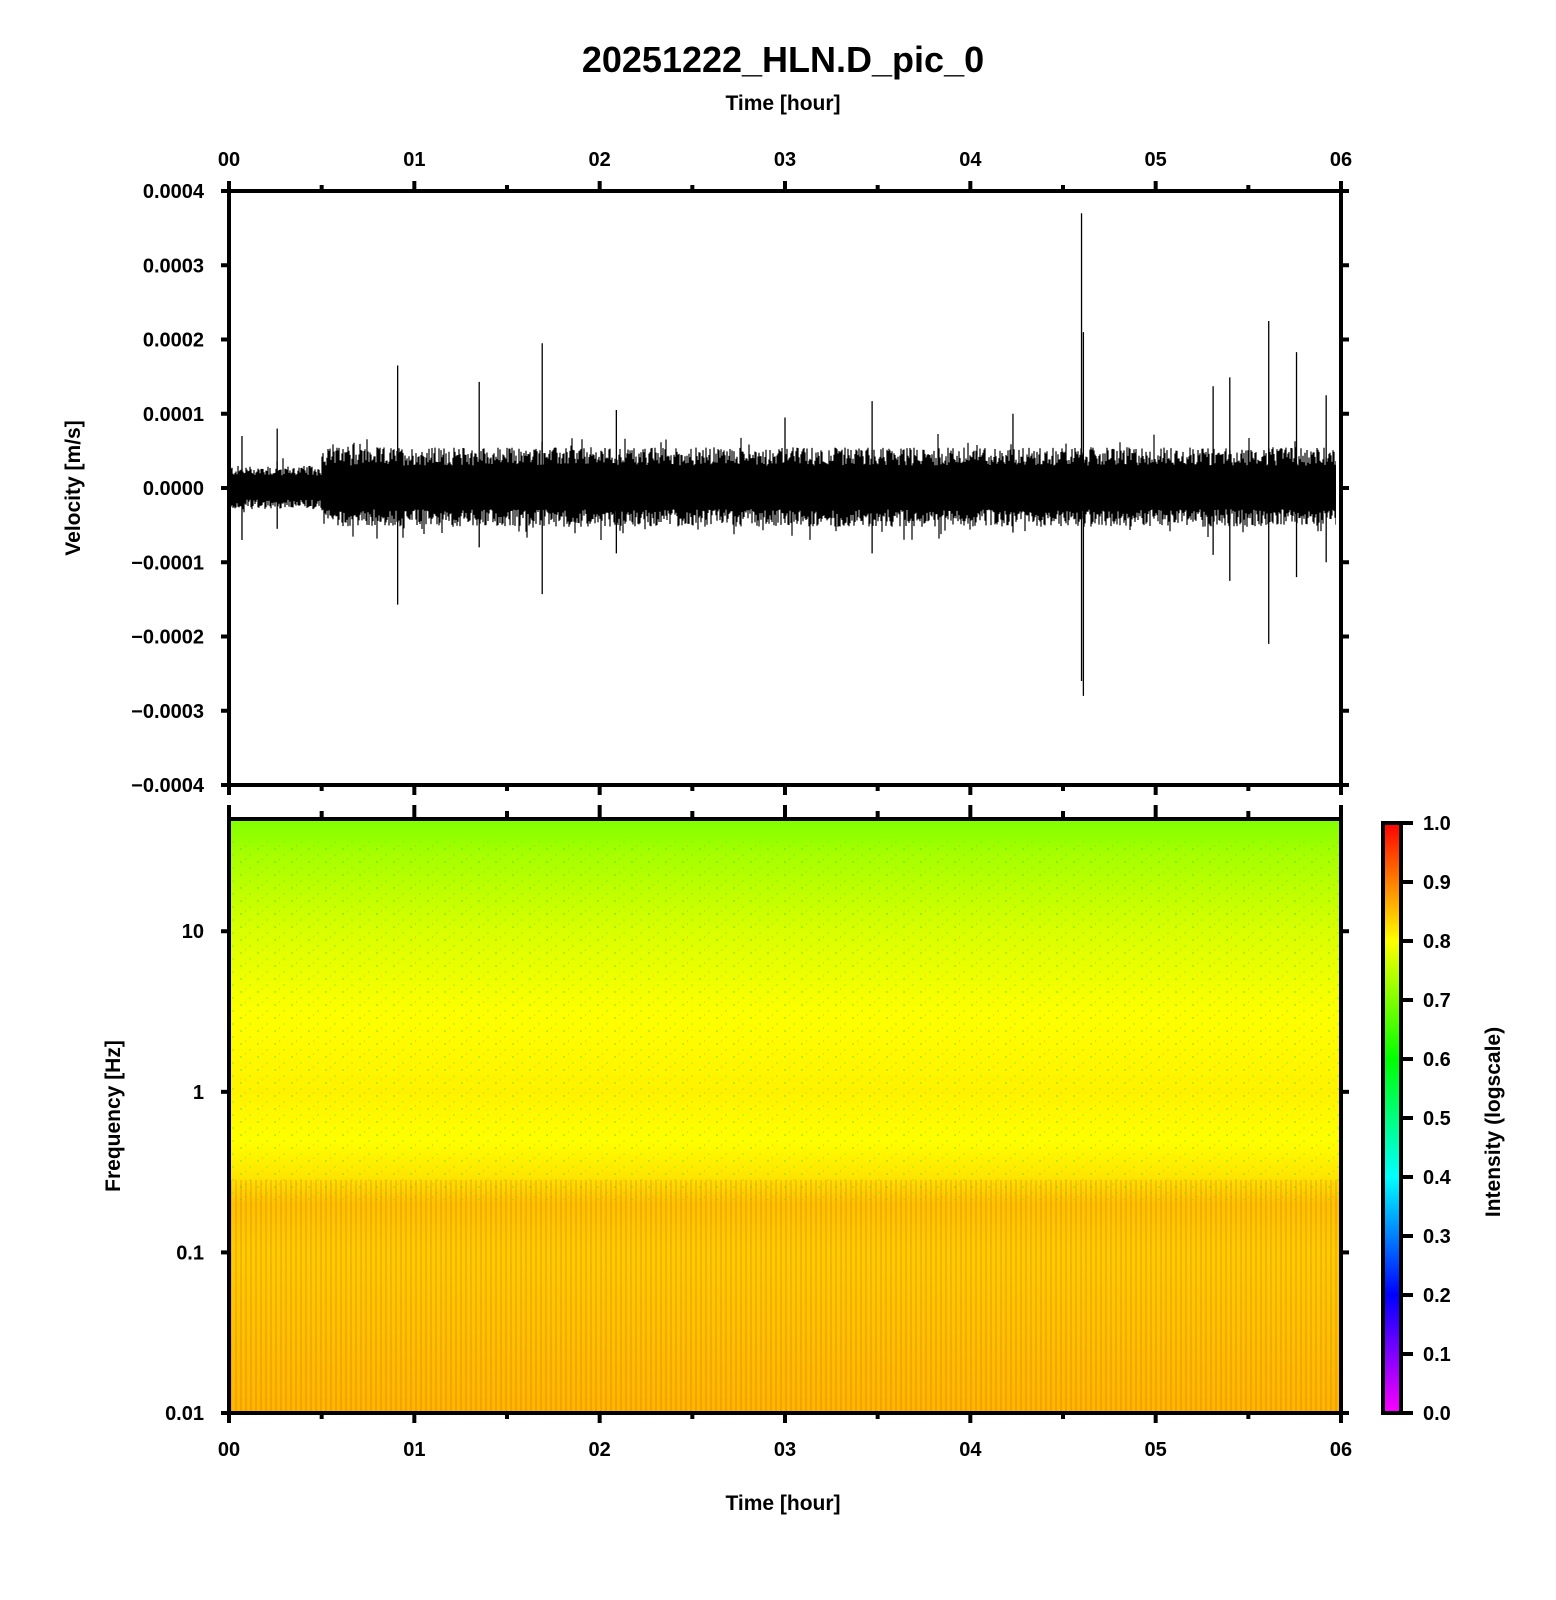 This screenshot has width=1556, height=1600. I want to click on colorbar-tick-label: 0.4, so click(1437, 1178).